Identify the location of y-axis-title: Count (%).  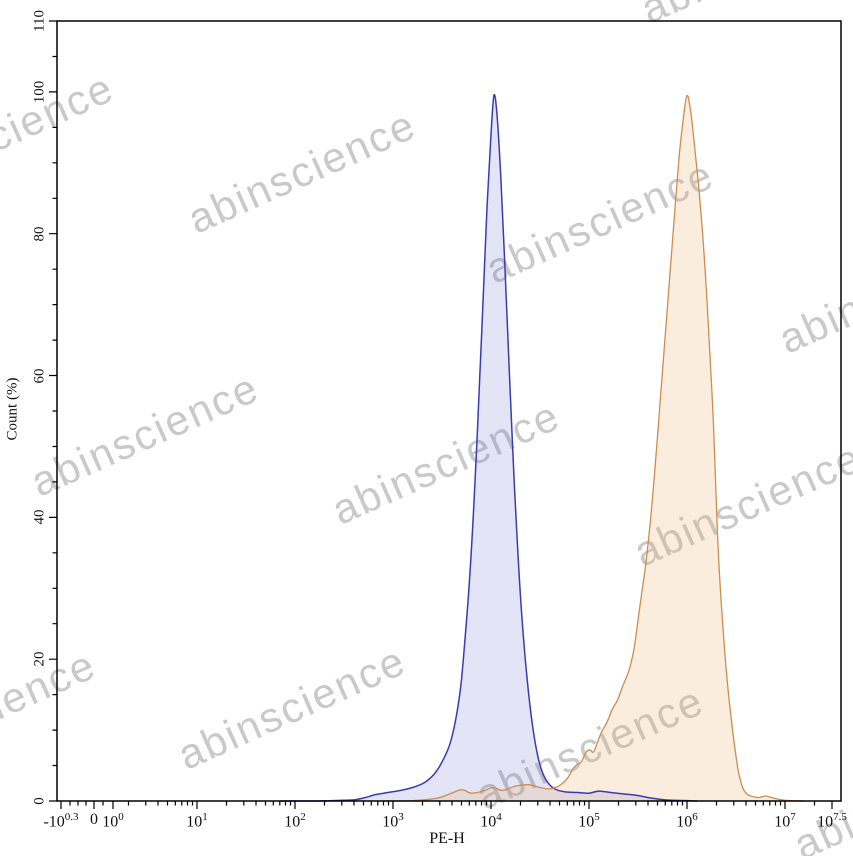
(12, 409).